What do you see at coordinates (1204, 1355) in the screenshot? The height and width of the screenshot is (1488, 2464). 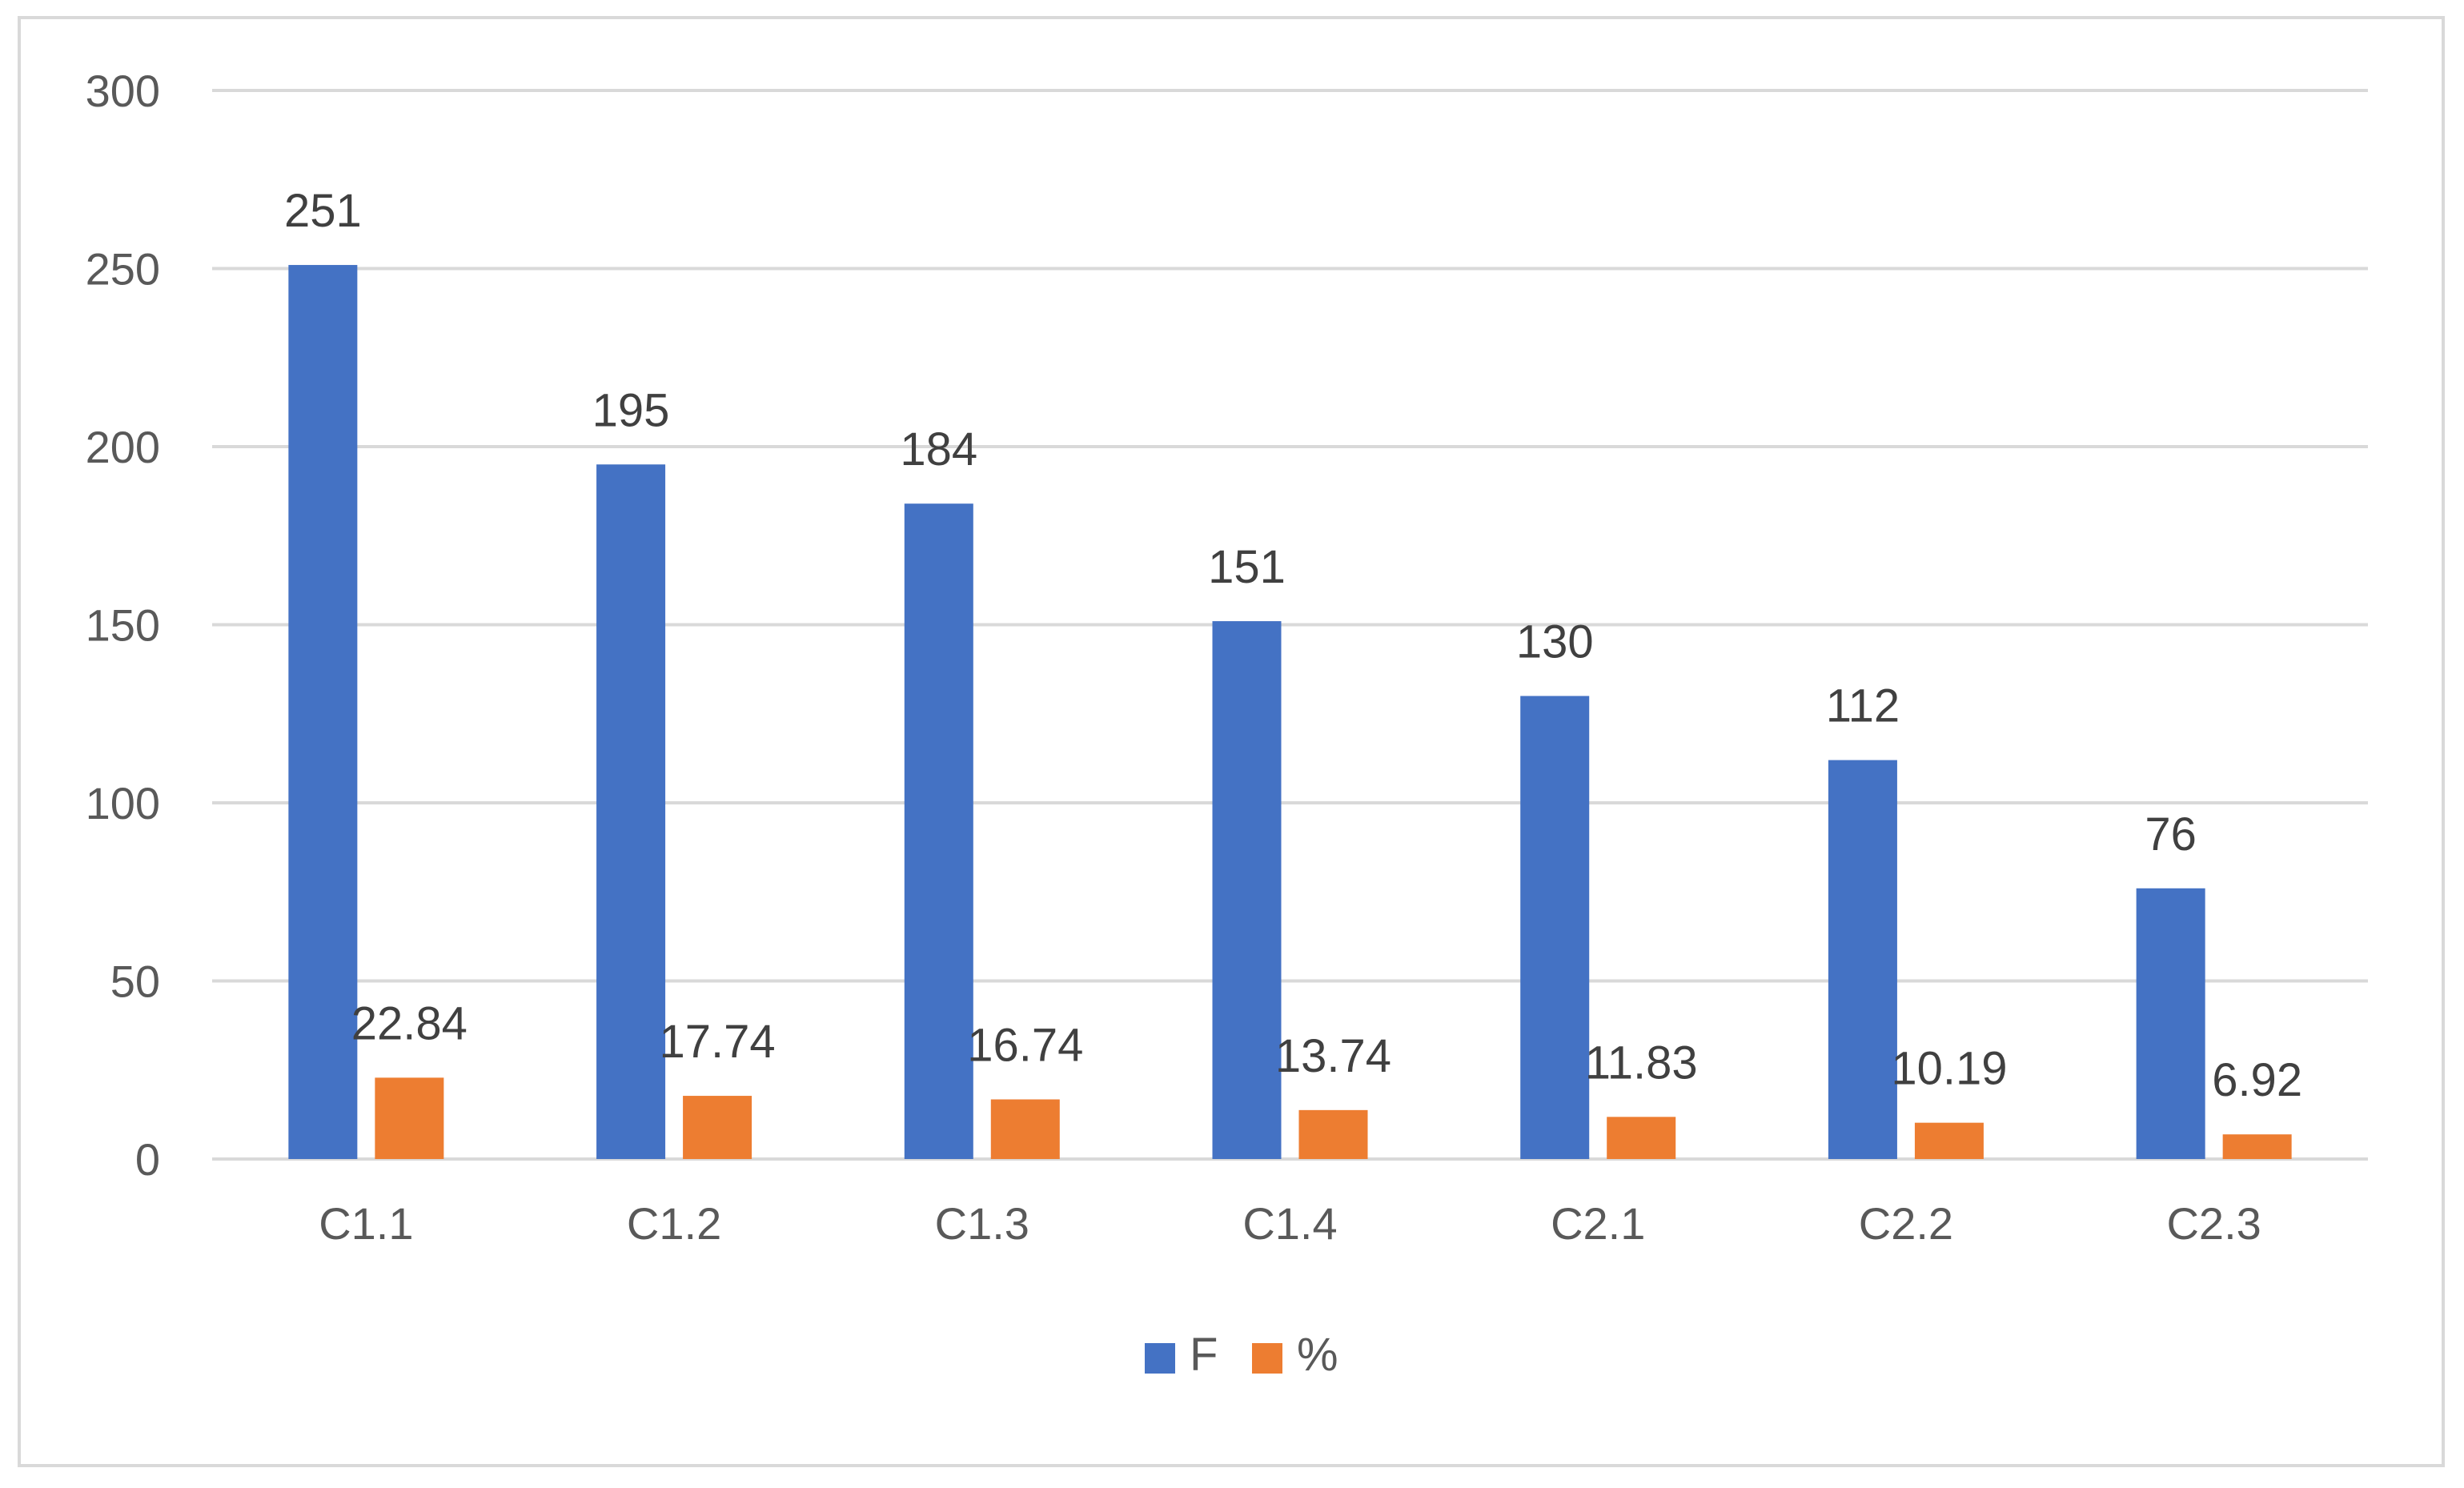 I see `legend-label-f: F` at bounding box center [1204, 1355].